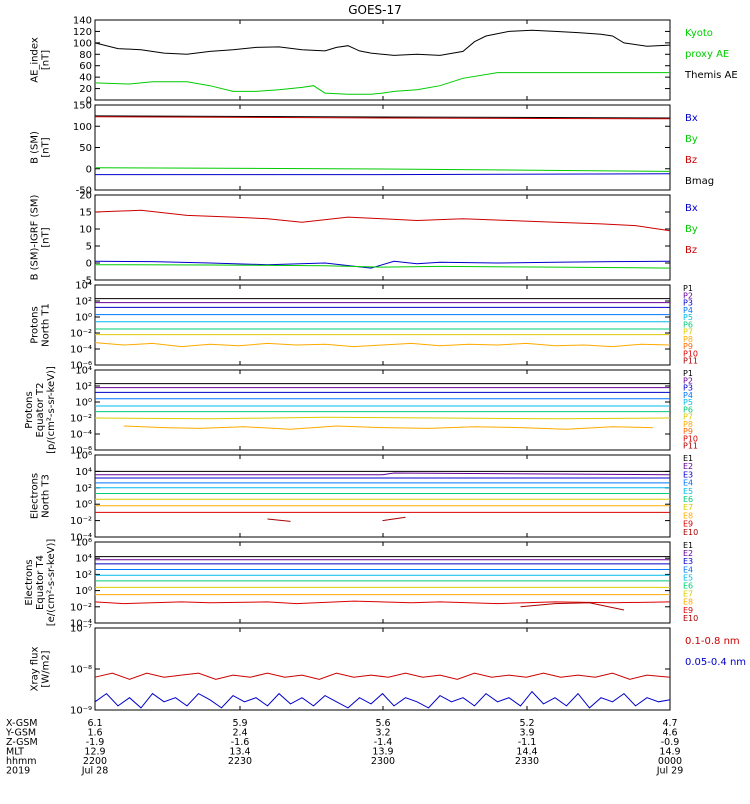 The width and height of the screenshot is (750, 804). Describe the element at coordinates (83, 543) in the screenshot. I see `y-tick-label: 10⁶` at that location.